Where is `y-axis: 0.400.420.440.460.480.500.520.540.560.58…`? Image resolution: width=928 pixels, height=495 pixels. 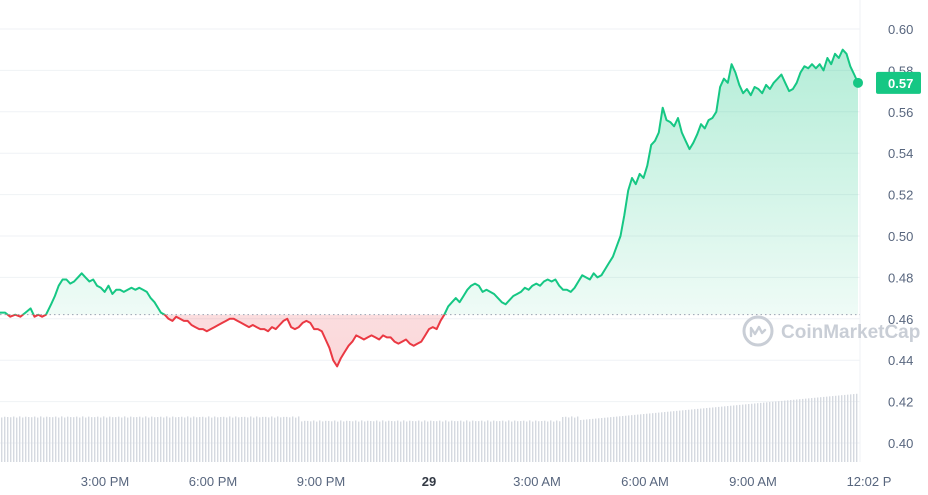
y-axis: 0.400.420.440.460.480.500.520.540.560.58… is located at coordinates (900, 236).